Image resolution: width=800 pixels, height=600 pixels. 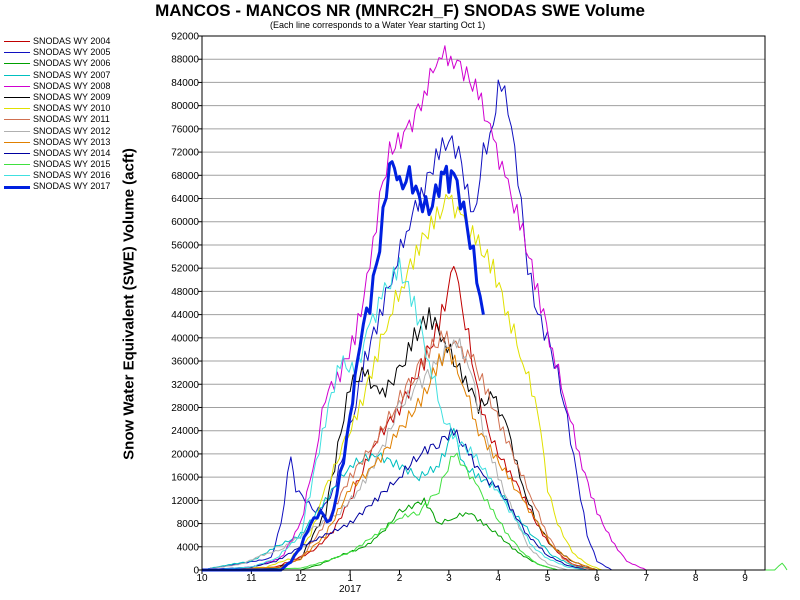 I want to click on legend-label: SNODAS WY 2015, so click(x=72, y=164).